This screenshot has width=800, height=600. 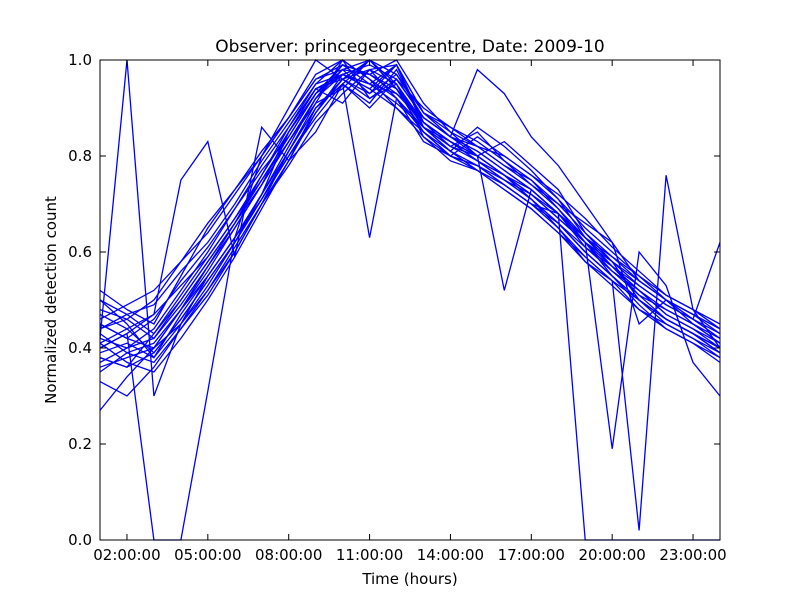 What do you see at coordinates (288, 555) in the screenshot?
I see `x-tick-label: 08:00:00` at bounding box center [288, 555].